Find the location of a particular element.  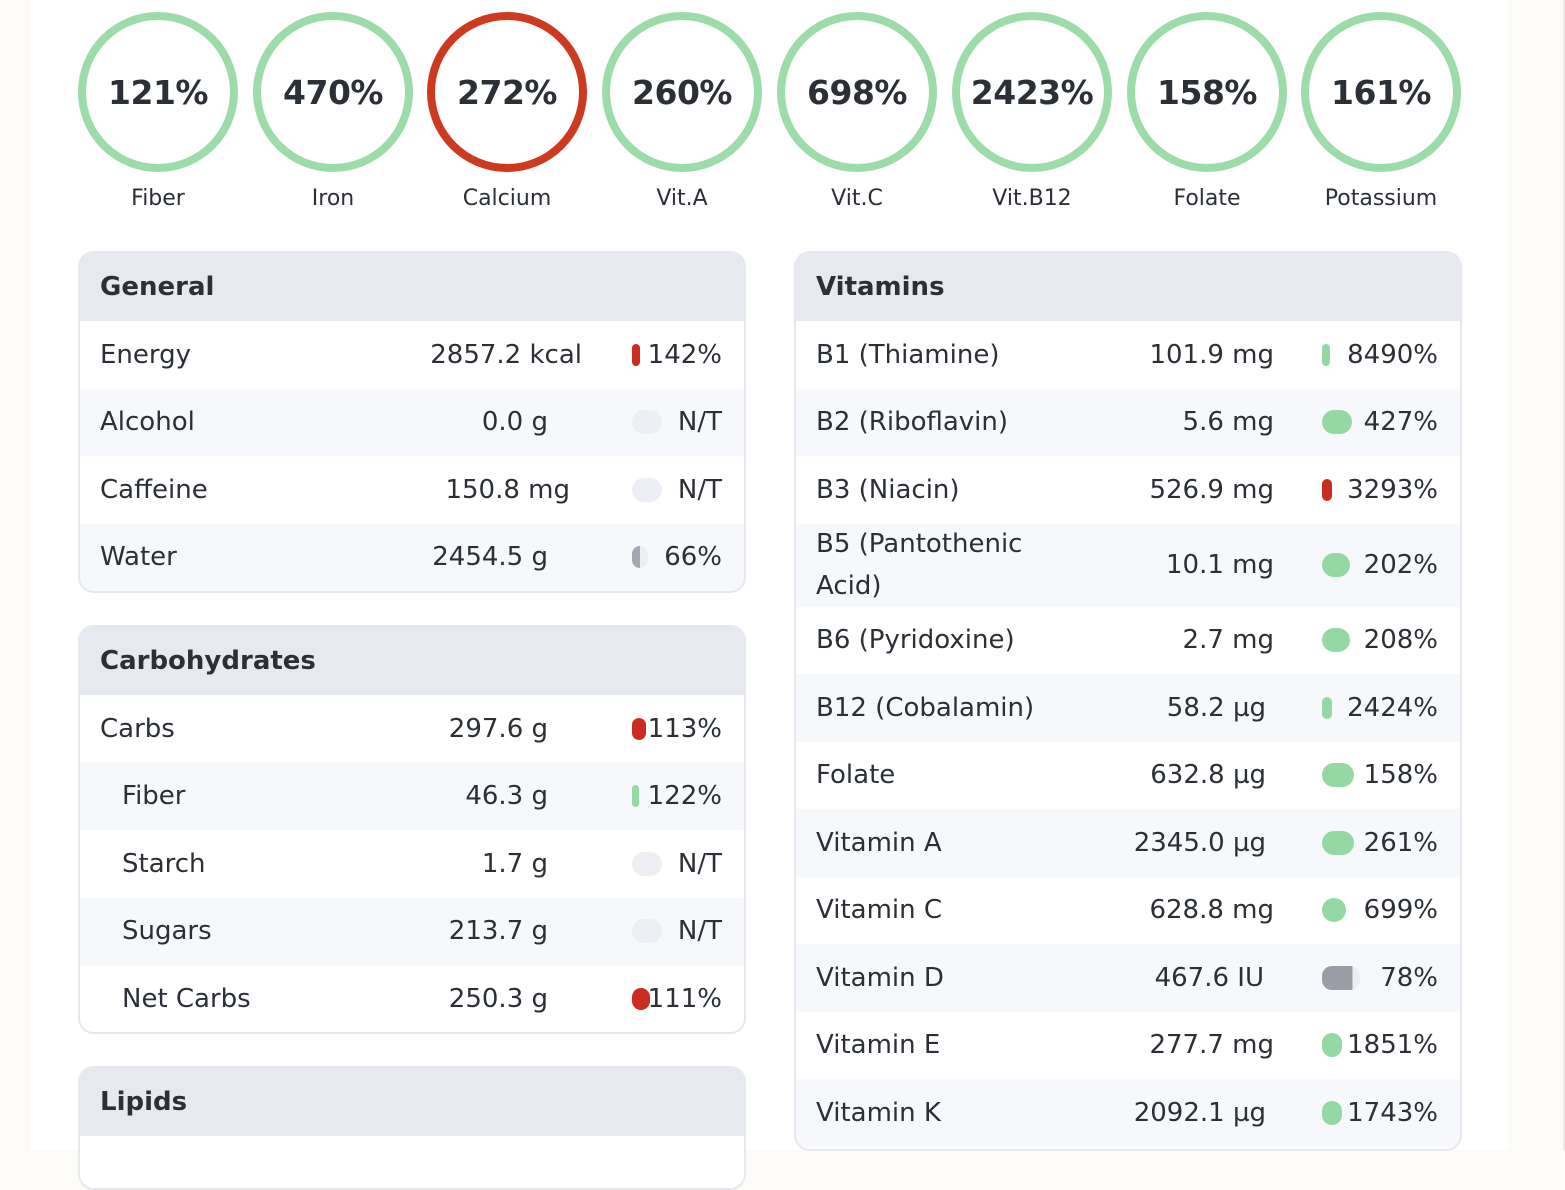

lipids-card: Lipids is located at coordinates (412, 1128).